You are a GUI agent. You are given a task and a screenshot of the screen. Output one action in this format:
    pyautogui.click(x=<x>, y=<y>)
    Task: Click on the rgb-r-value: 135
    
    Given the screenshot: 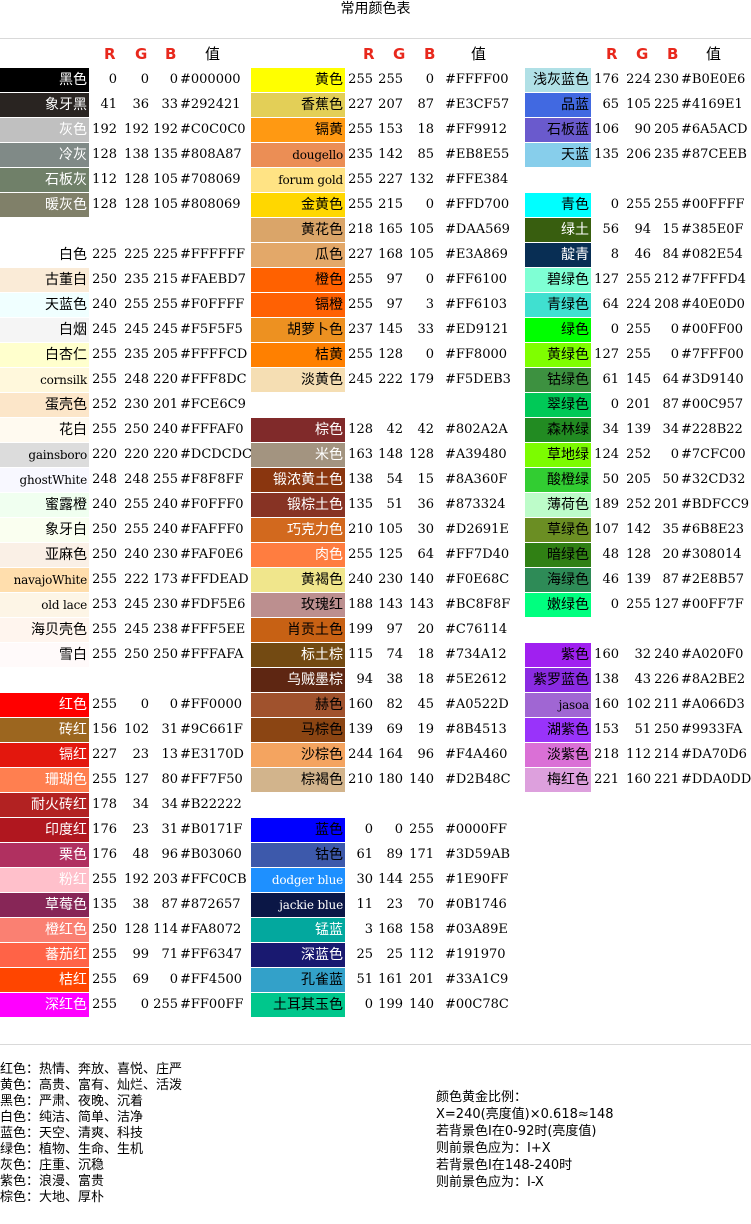 What is the action you would take?
    pyautogui.click(x=606, y=154)
    